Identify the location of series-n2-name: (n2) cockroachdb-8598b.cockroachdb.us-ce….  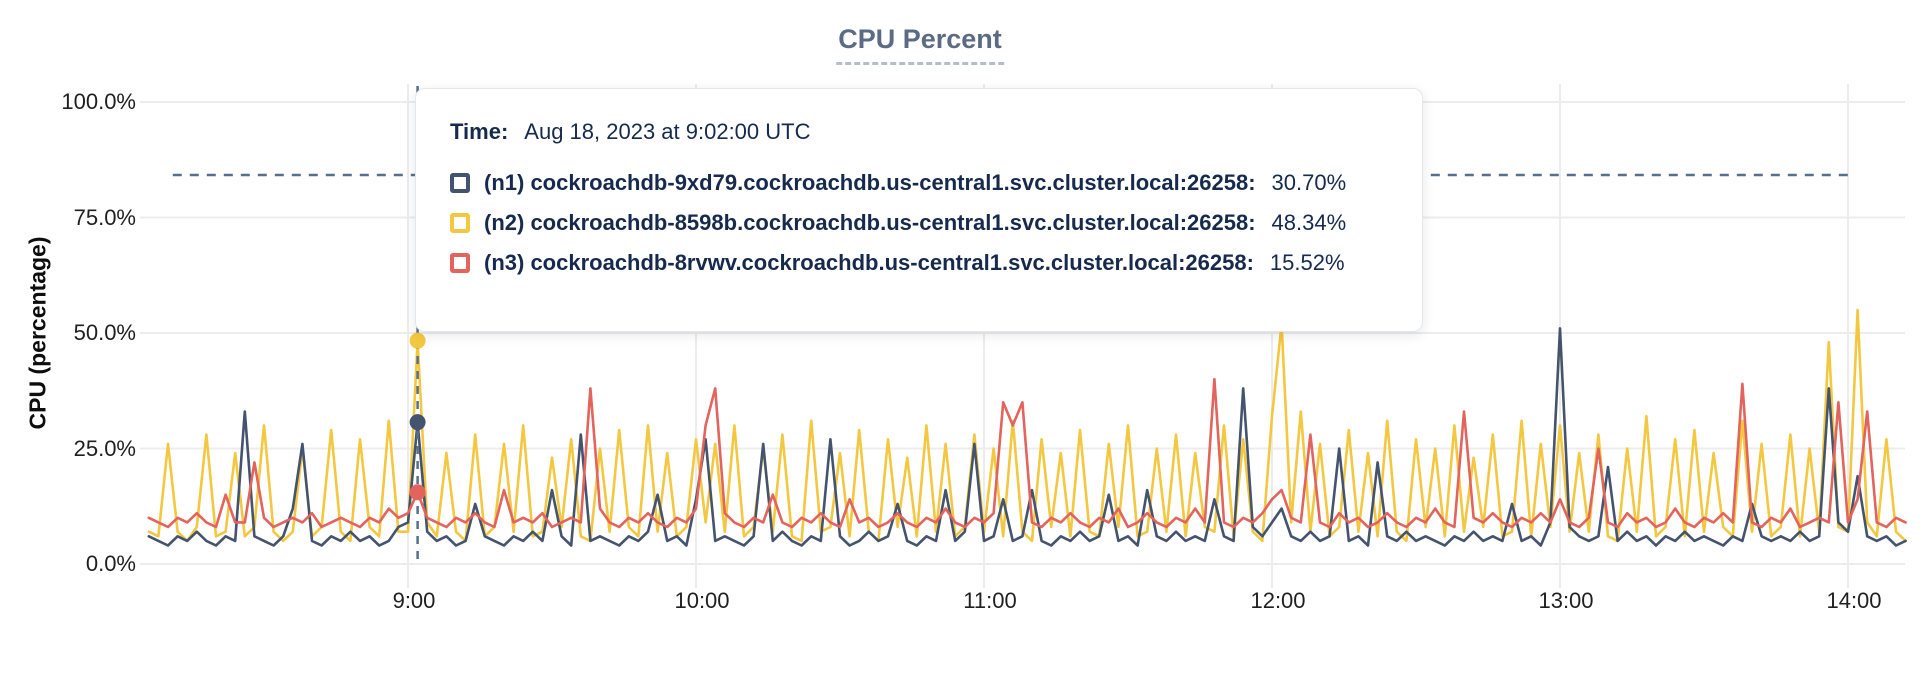
(870, 222).